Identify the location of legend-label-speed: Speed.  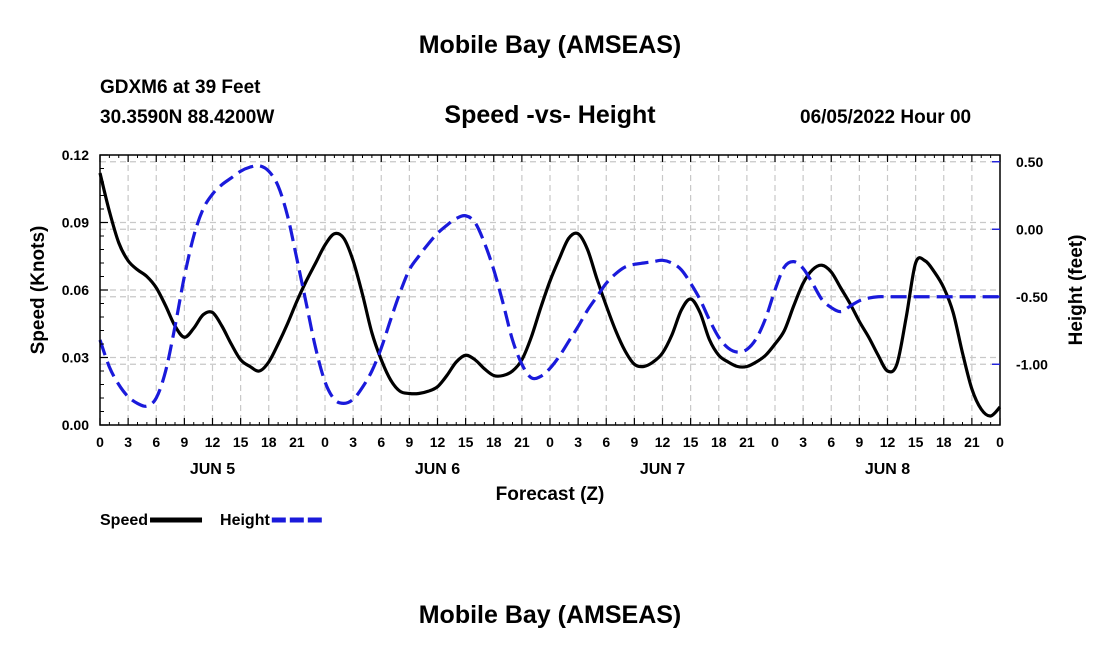
(124, 520).